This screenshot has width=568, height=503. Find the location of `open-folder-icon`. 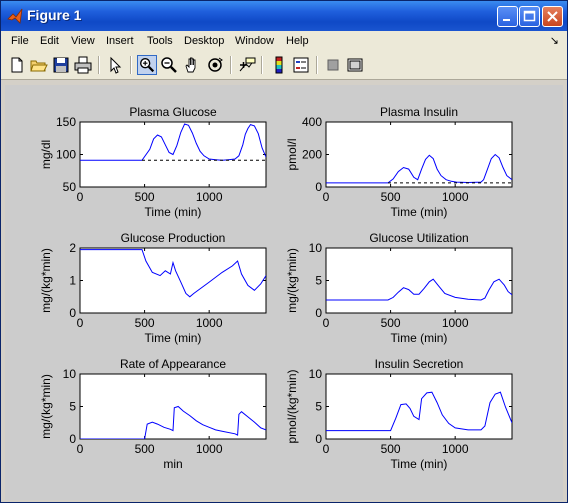

open-folder-icon is located at coordinates (39, 65).